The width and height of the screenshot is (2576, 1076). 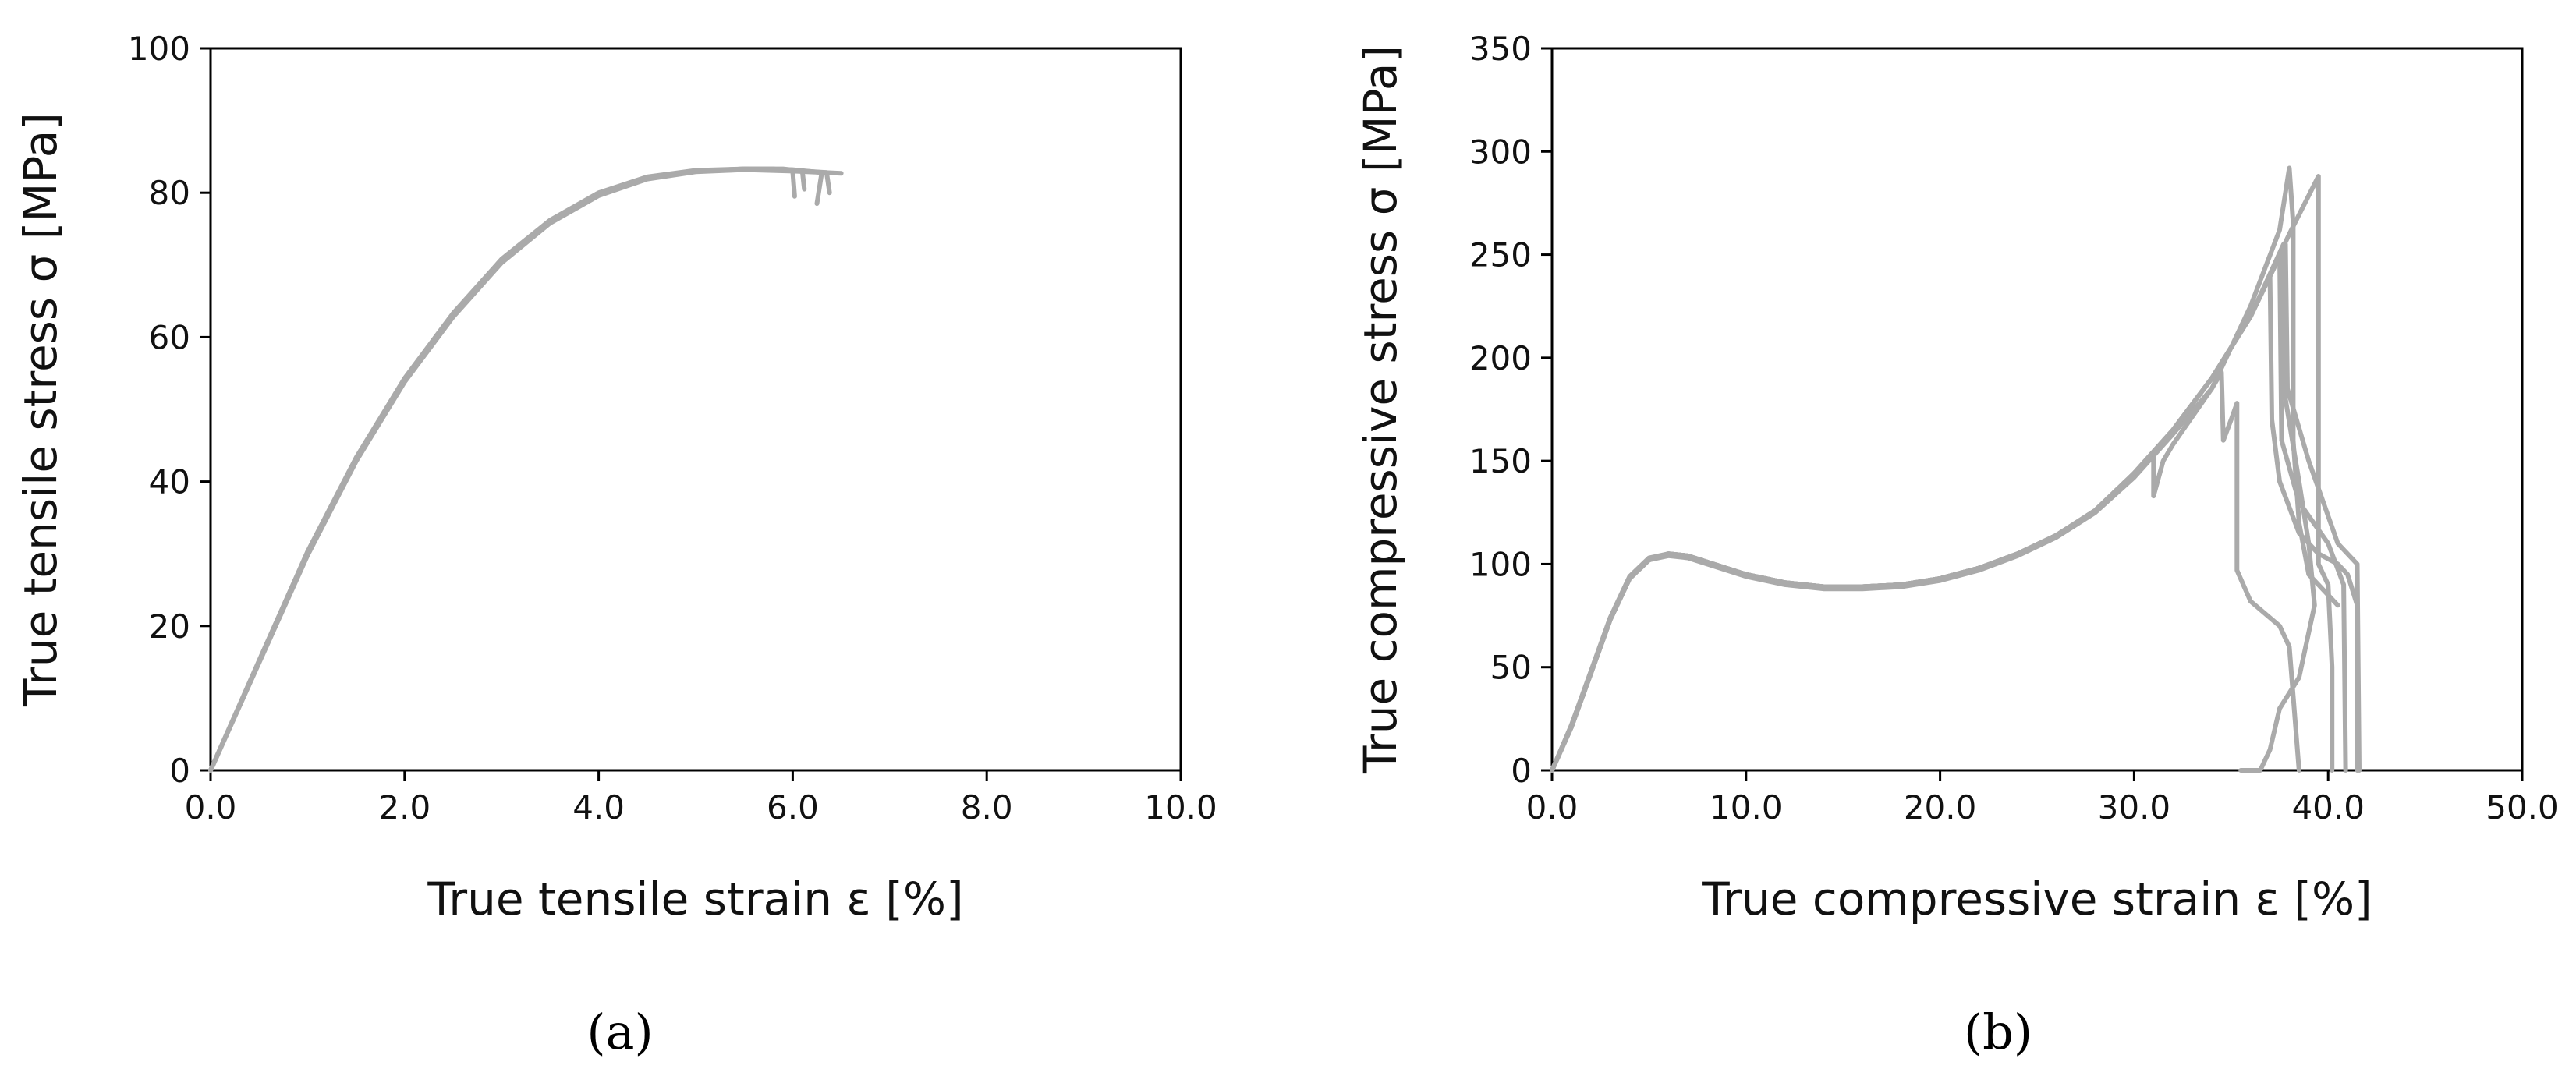 What do you see at coordinates (169, 482) in the screenshot?
I see `panel-a-y-tick-label: 40` at bounding box center [169, 482].